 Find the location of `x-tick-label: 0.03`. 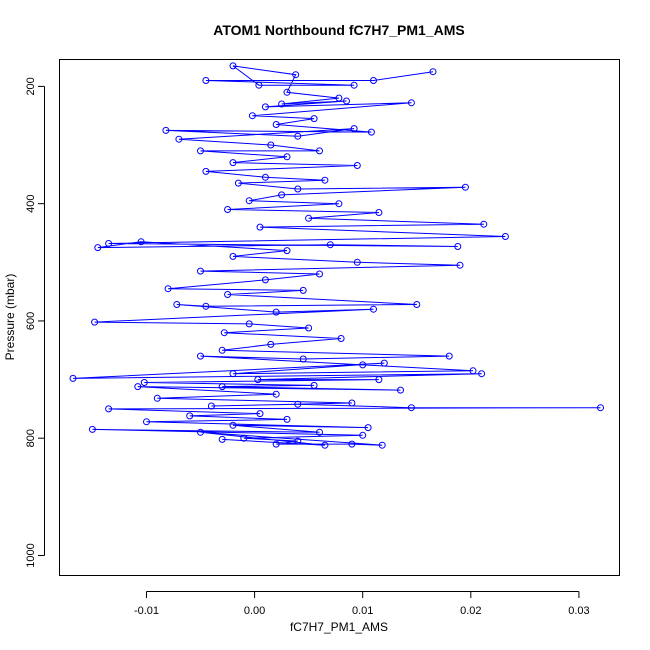

x-tick-label: 0.03 is located at coordinates (578, 611).